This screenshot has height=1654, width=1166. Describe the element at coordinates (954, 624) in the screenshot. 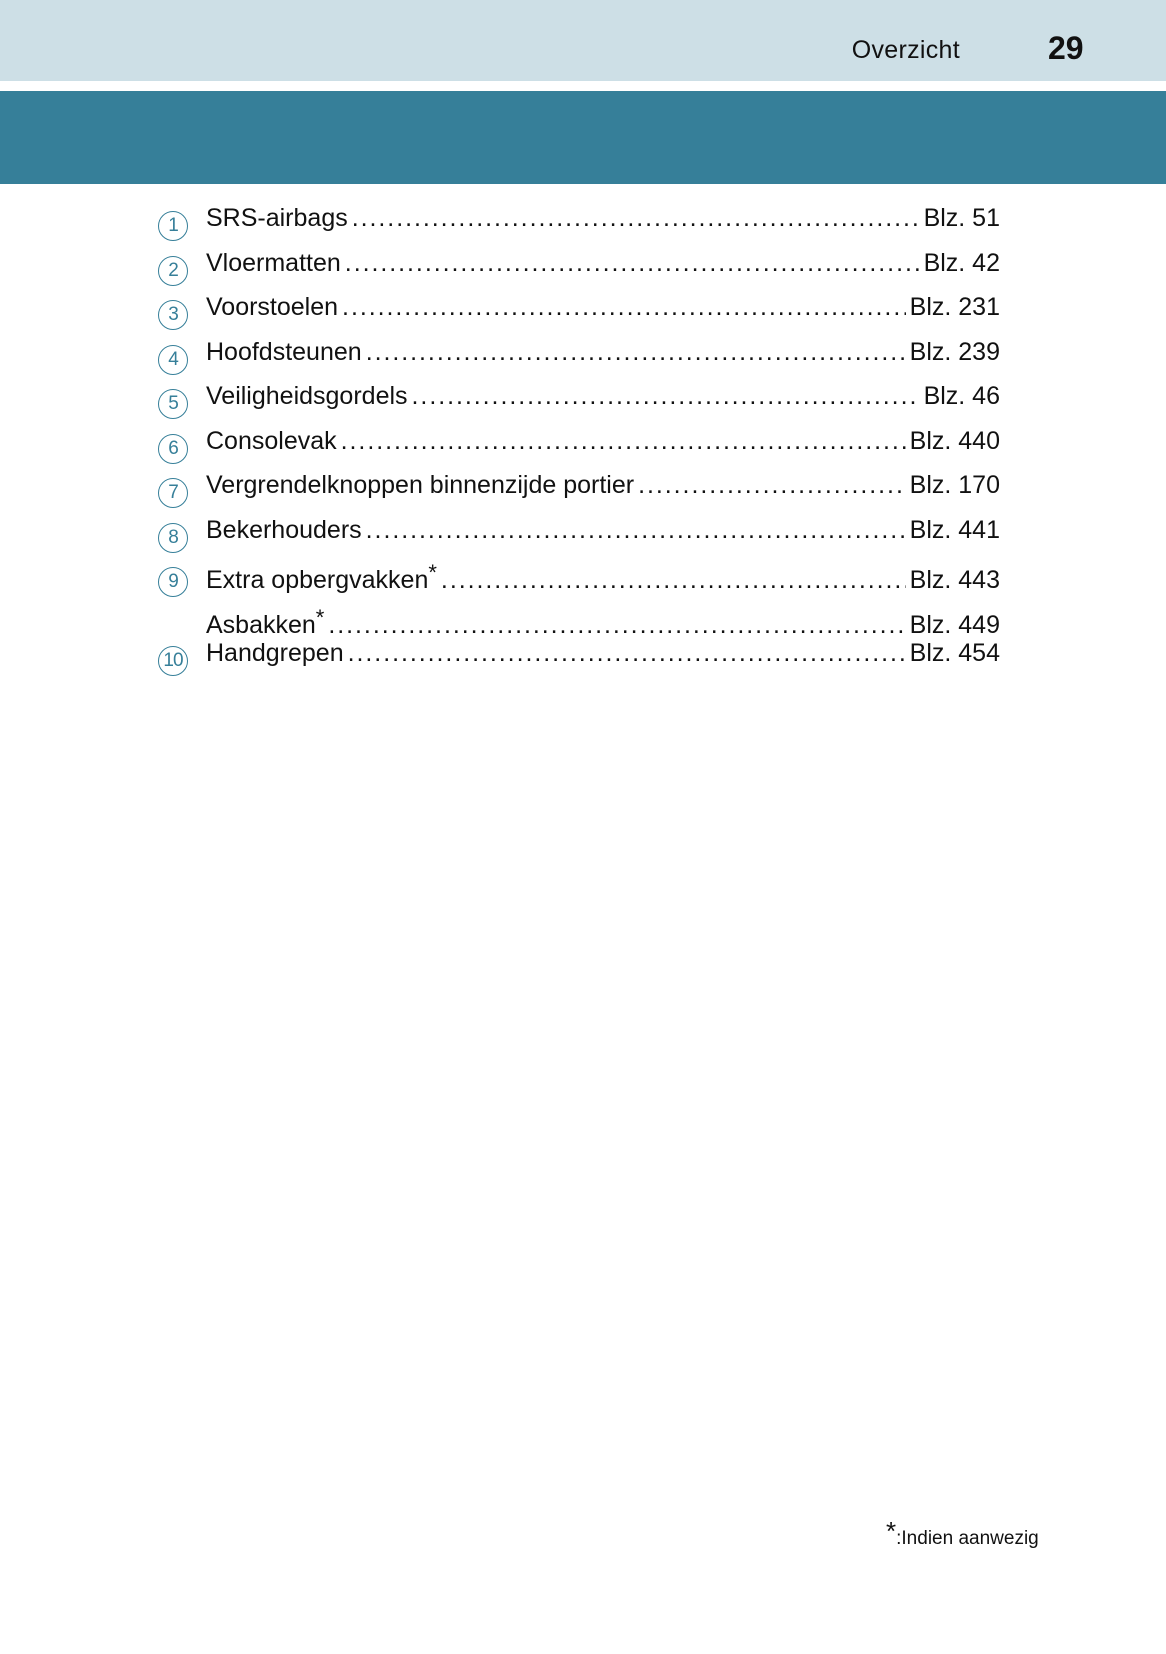

I see `page-reference: Blz. 449` at that location.